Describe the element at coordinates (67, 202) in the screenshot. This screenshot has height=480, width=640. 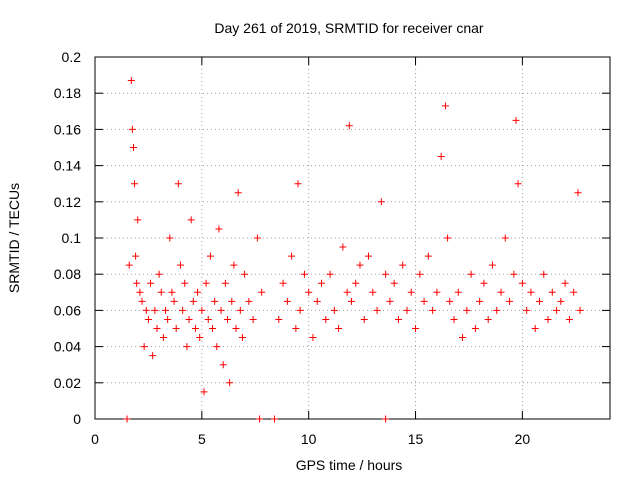
I see `y-tick-label: 0.12` at that location.